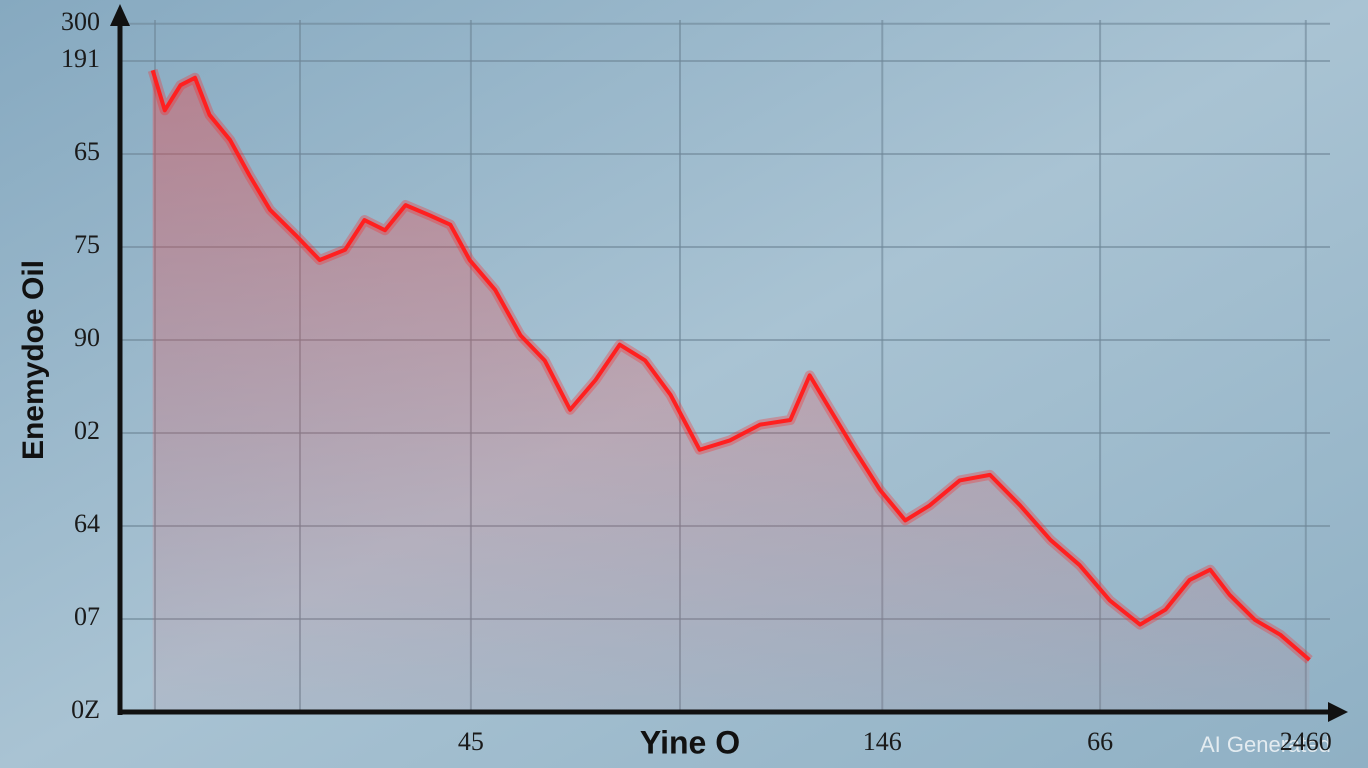  What do you see at coordinates (87, 430) in the screenshot?
I see `y-tick-label: 02` at bounding box center [87, 430].